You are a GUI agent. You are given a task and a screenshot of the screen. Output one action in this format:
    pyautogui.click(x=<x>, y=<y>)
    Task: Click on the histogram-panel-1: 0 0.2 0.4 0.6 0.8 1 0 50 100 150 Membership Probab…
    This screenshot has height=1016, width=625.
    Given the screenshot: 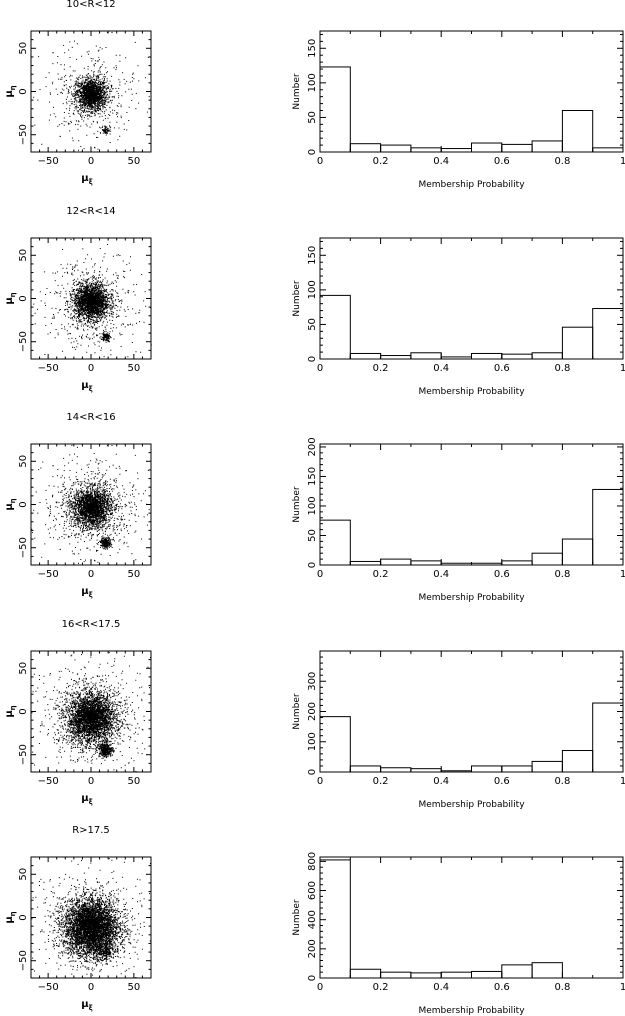 What is the action you would take?
    pyautogui.click(x=458, y=110)
    